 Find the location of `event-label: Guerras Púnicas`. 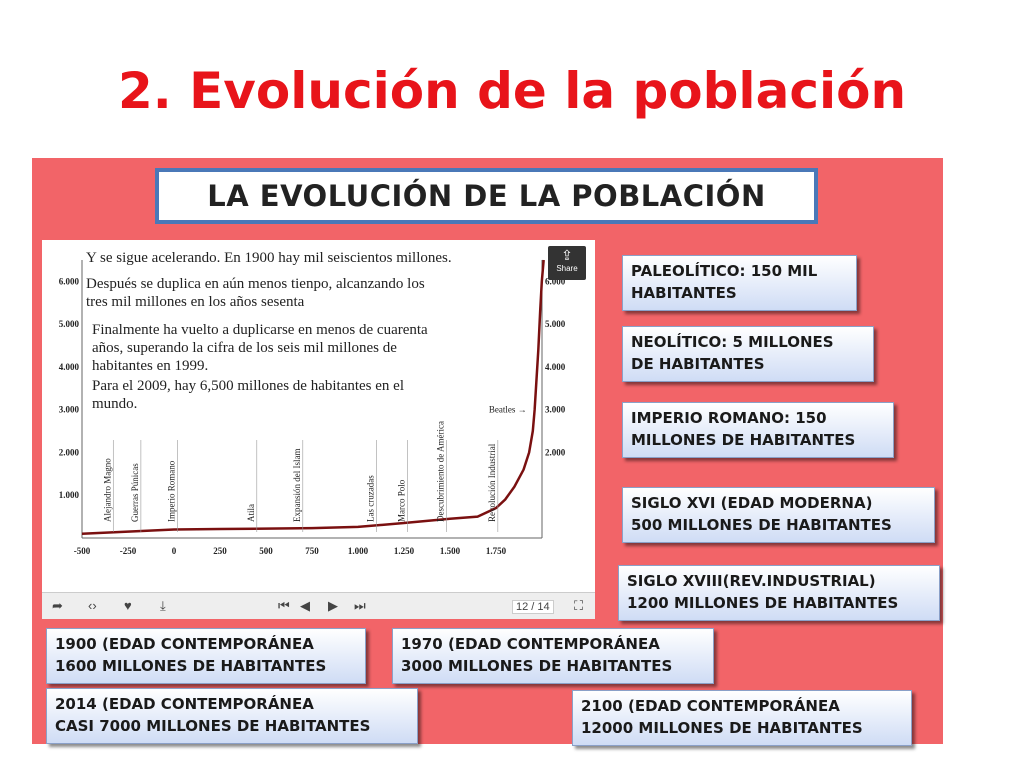

event-label: Guerras Púnicas is located at coordinates (135, 492).